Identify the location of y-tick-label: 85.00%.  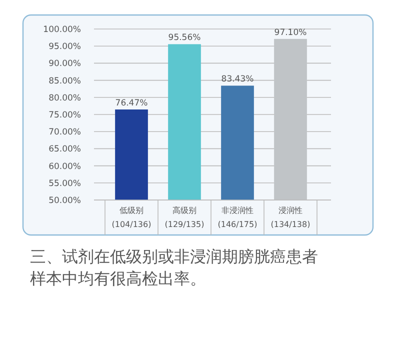
(64, 81).